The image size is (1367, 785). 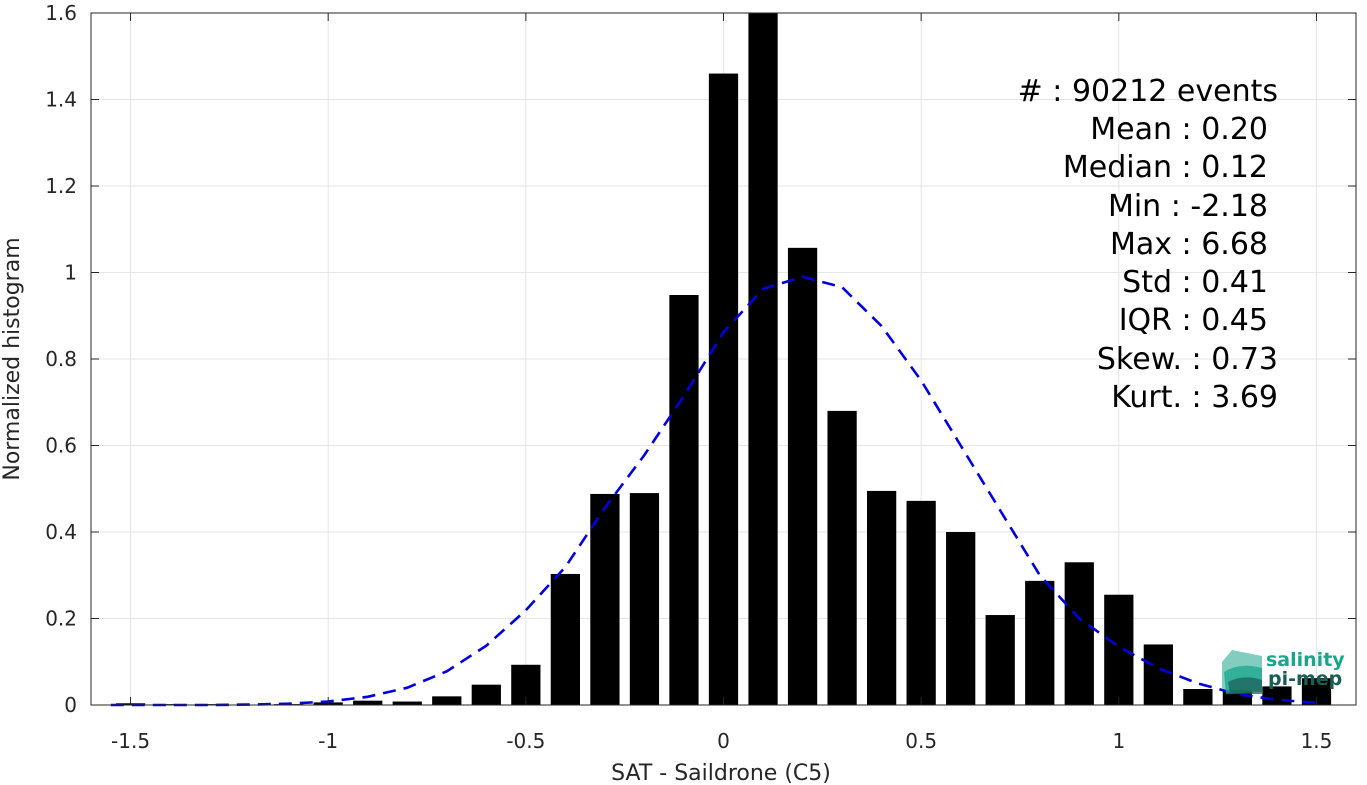 What do you see at coordinates (70, 273) in the screenshot?
I see `y-tick-label: 1` at bounding box center [70, 273].